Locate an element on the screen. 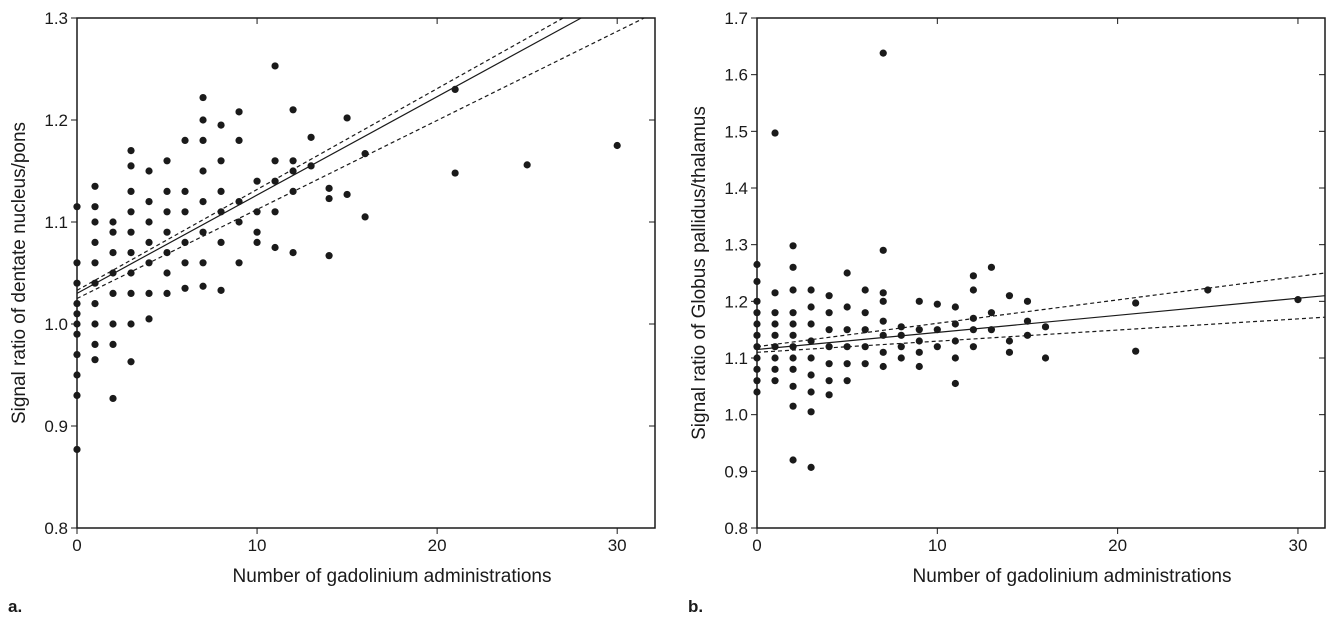 The width and height of the screenshot is (1327, 619). x-tick-label: 0 is located at coordinates (756, 545).